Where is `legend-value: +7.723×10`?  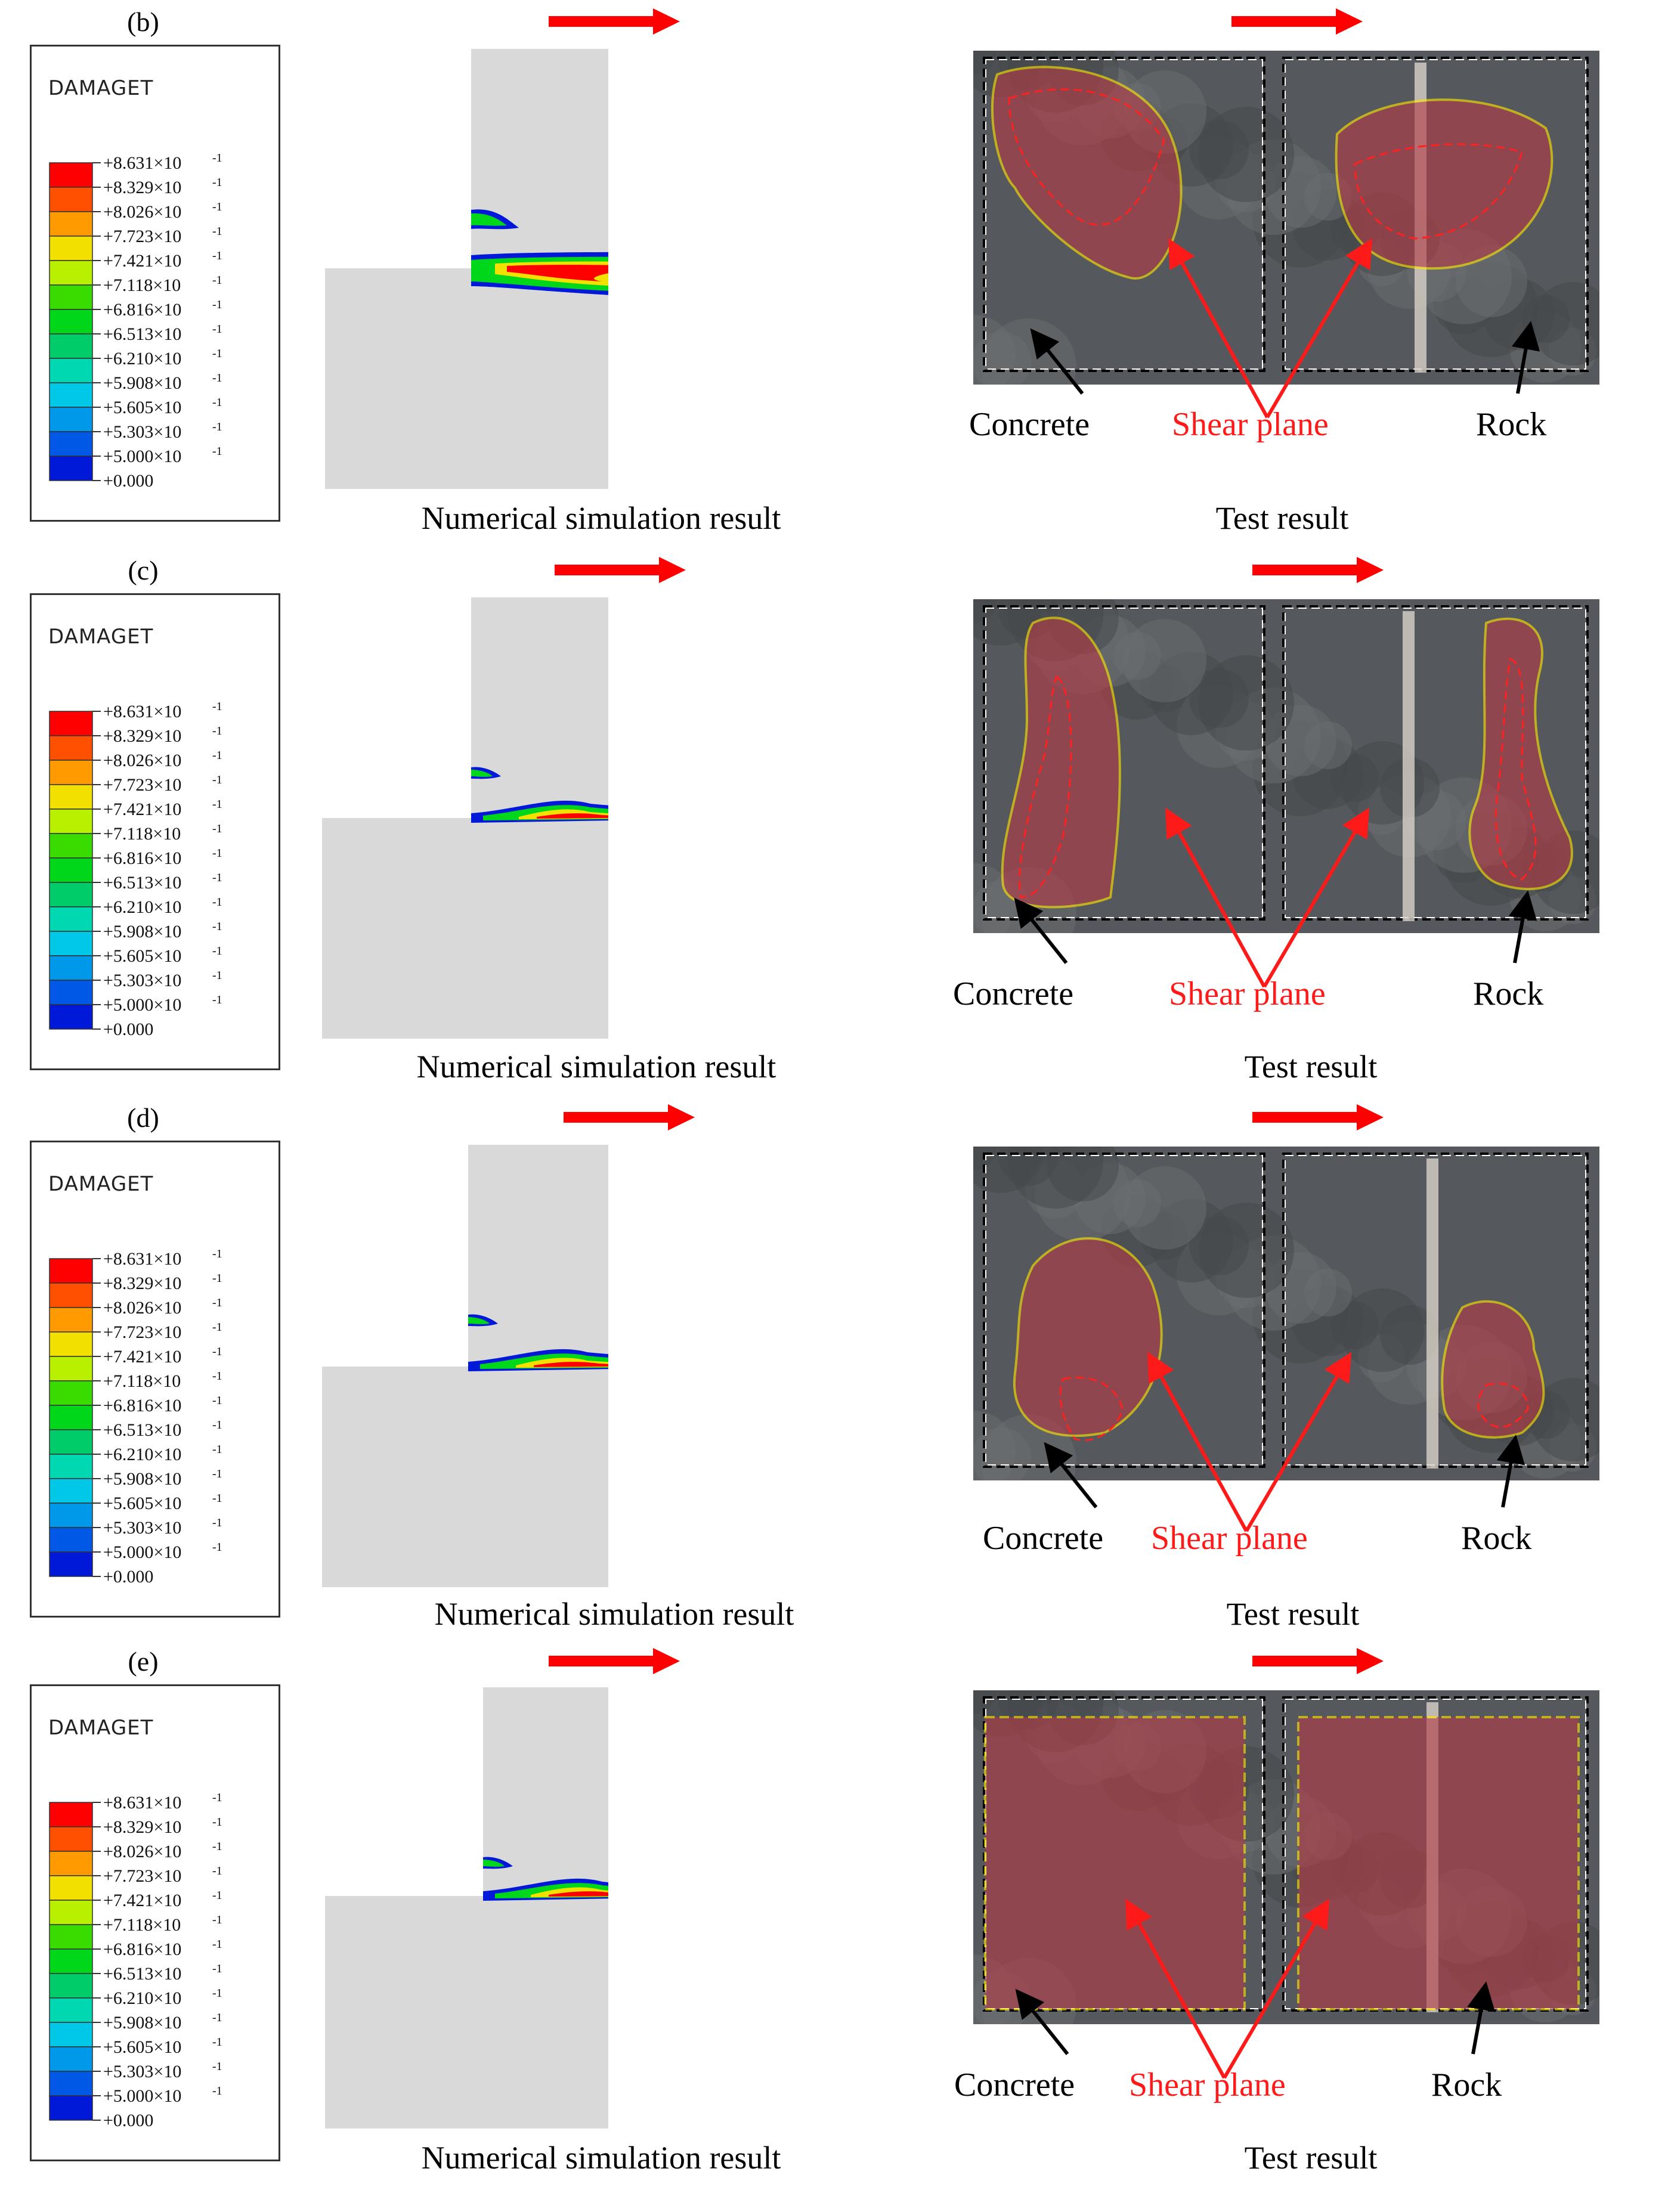 legend-value: +7.723×10 is located at coordinates (142, 785).